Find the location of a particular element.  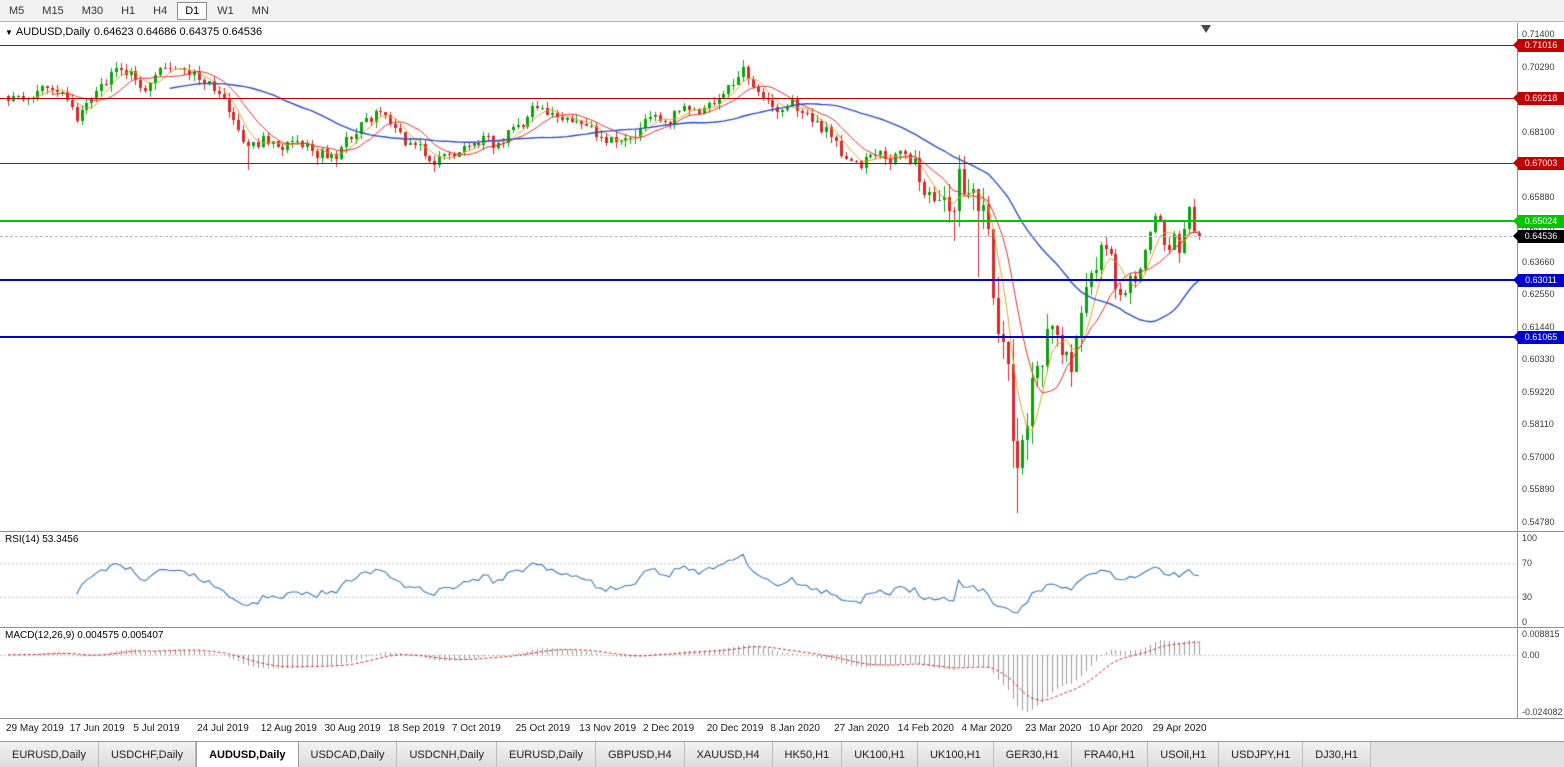

chart-tab-usdchf-daily: USDCHF,Daily is located at coordinates (147, 754).